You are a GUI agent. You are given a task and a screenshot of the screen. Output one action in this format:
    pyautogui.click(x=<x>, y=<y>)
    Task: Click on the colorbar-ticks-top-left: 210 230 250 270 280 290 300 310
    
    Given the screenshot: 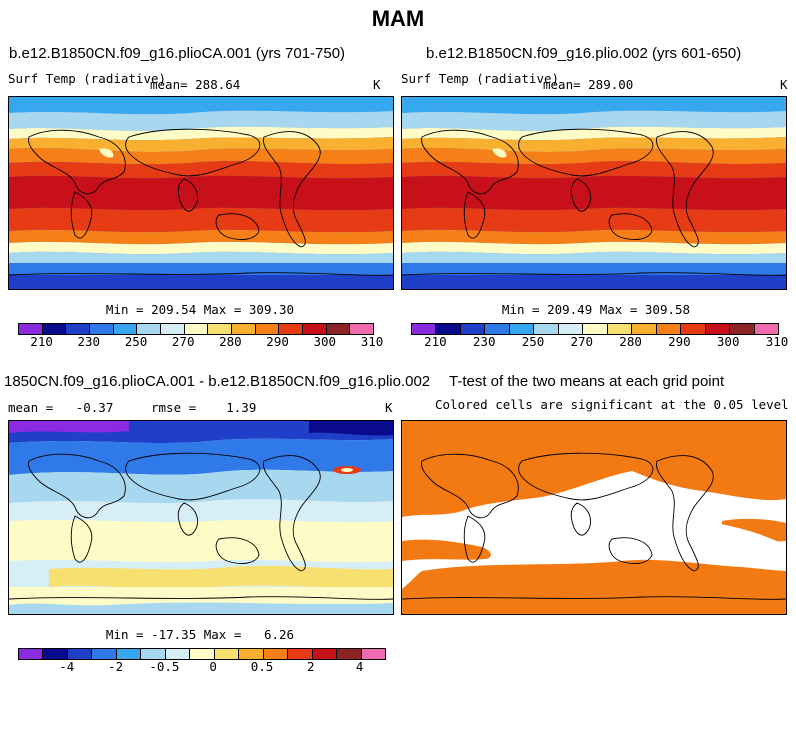 What is the action you would take?
    pyautogui.click(x=200, y=342)
    